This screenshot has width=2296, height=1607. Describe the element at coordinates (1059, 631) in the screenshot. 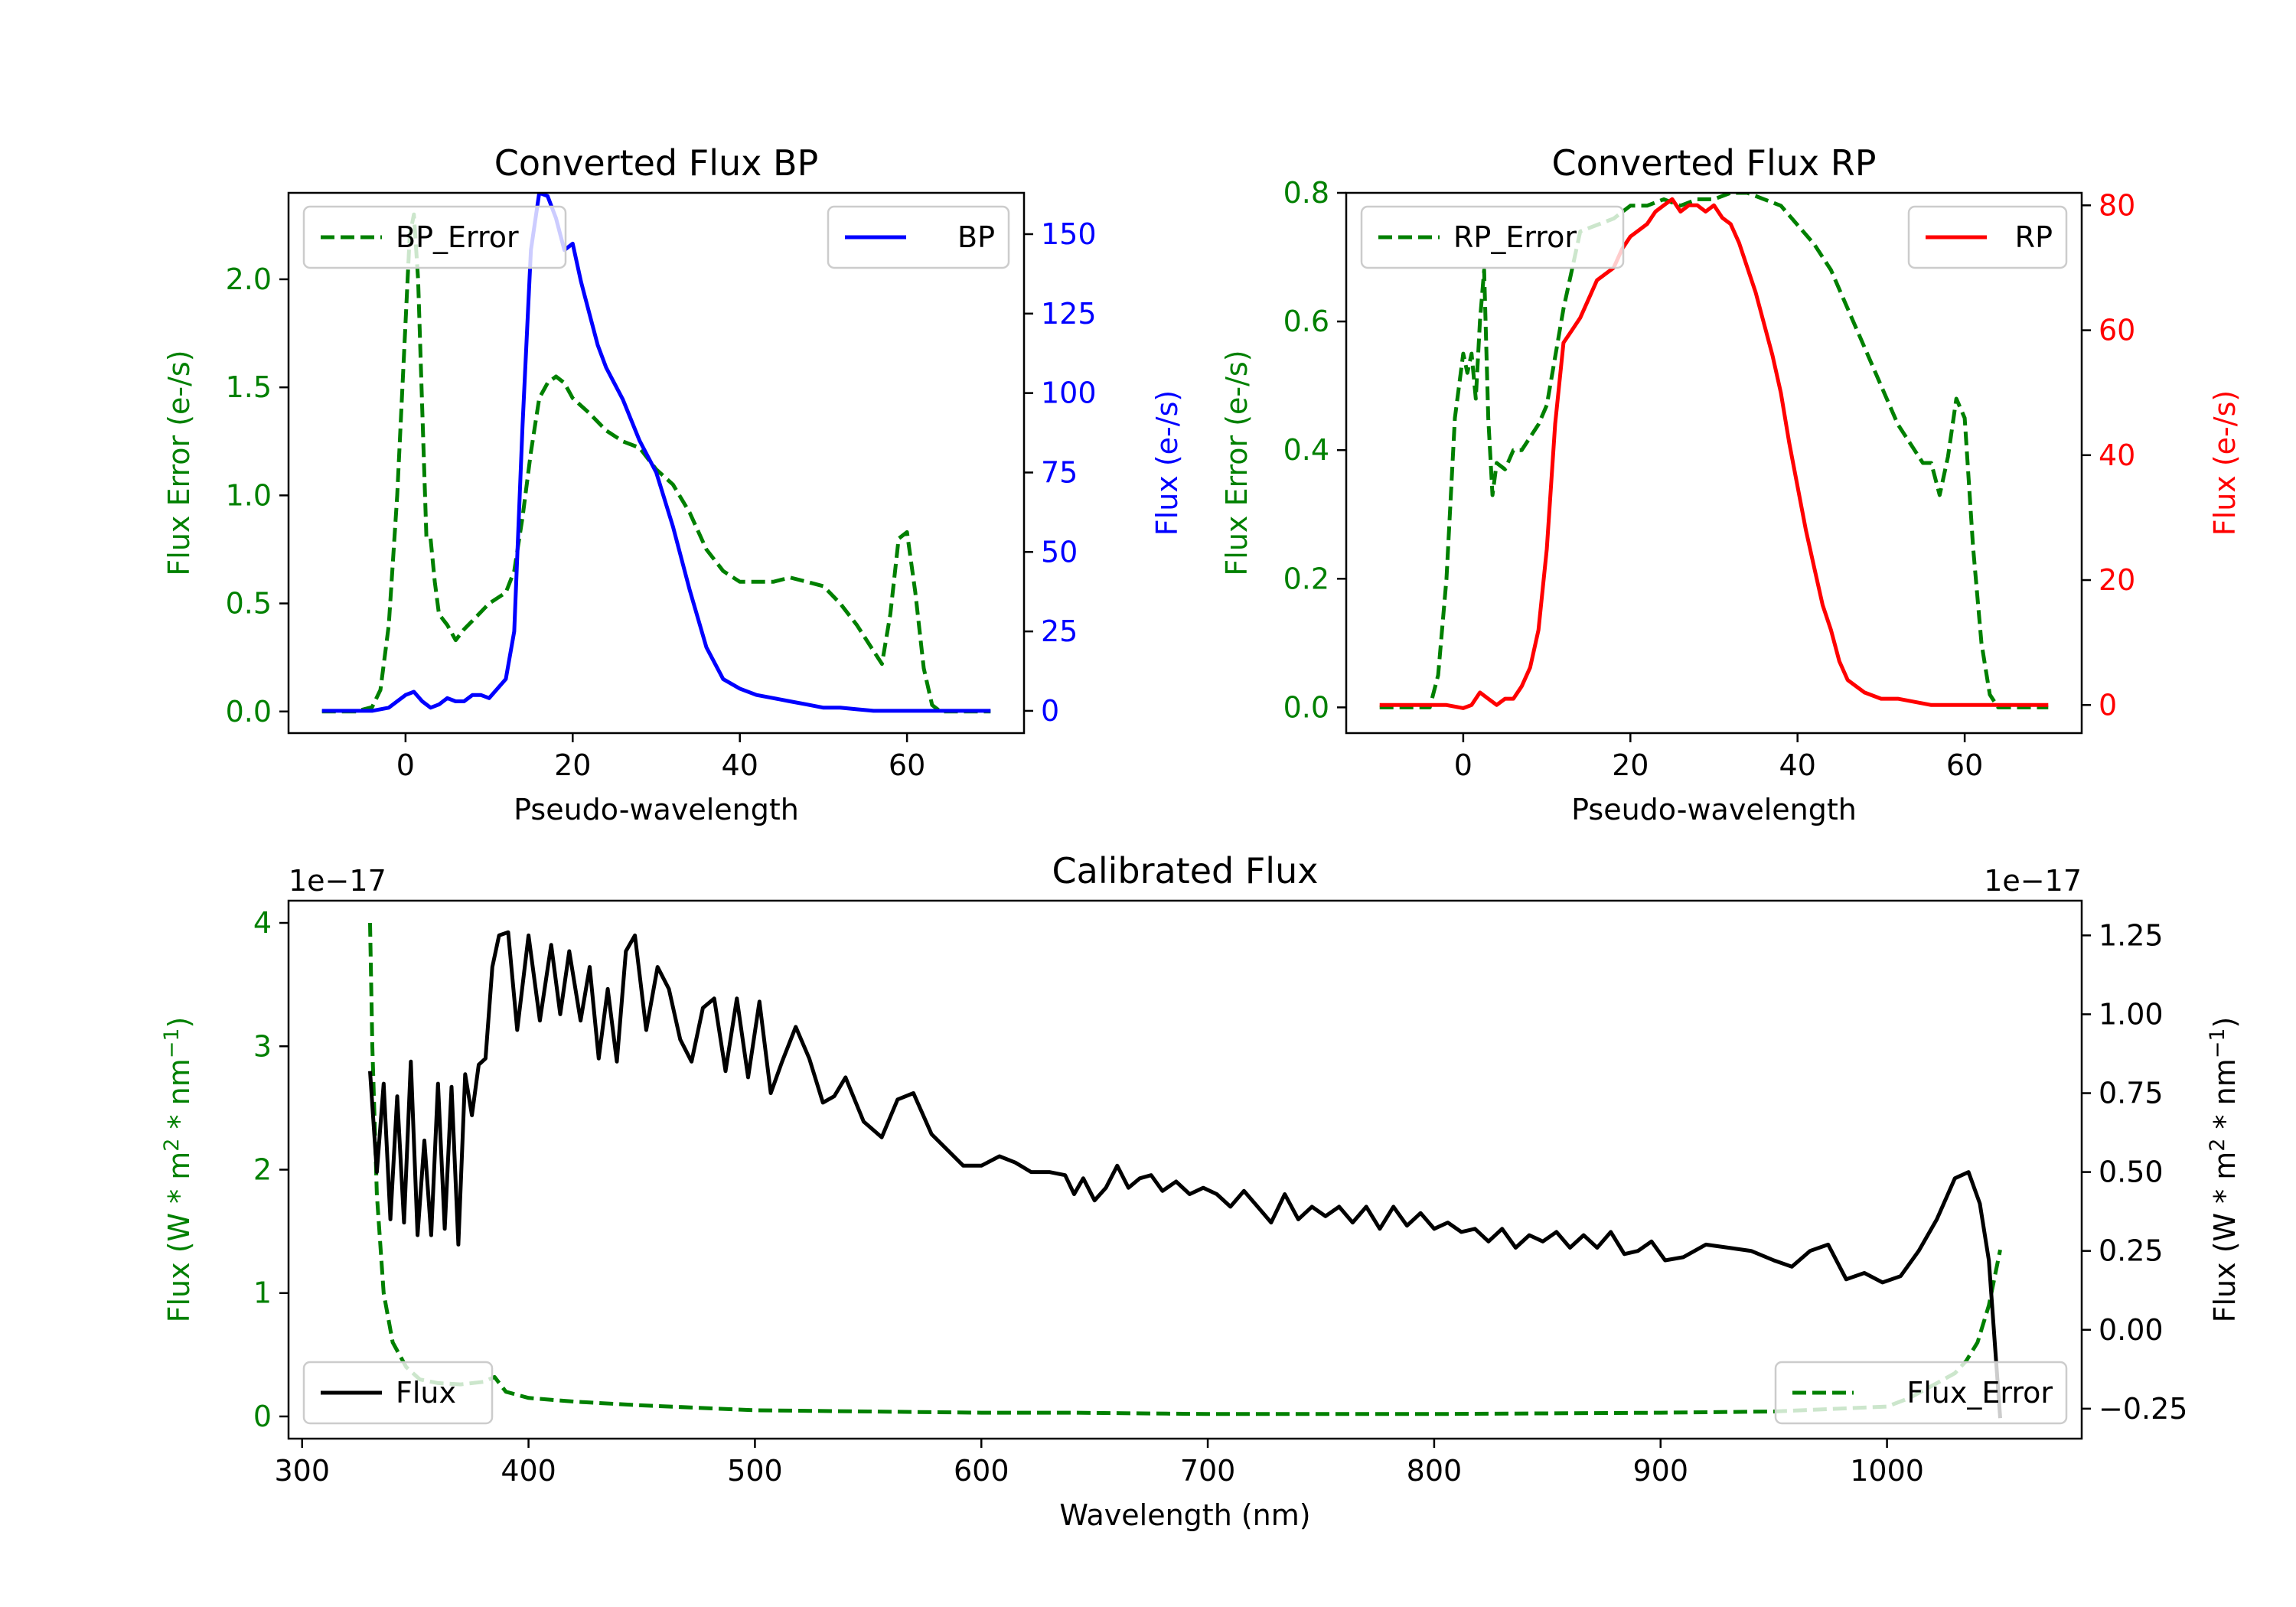

I see `y-right-tick-label: 25` at that location.